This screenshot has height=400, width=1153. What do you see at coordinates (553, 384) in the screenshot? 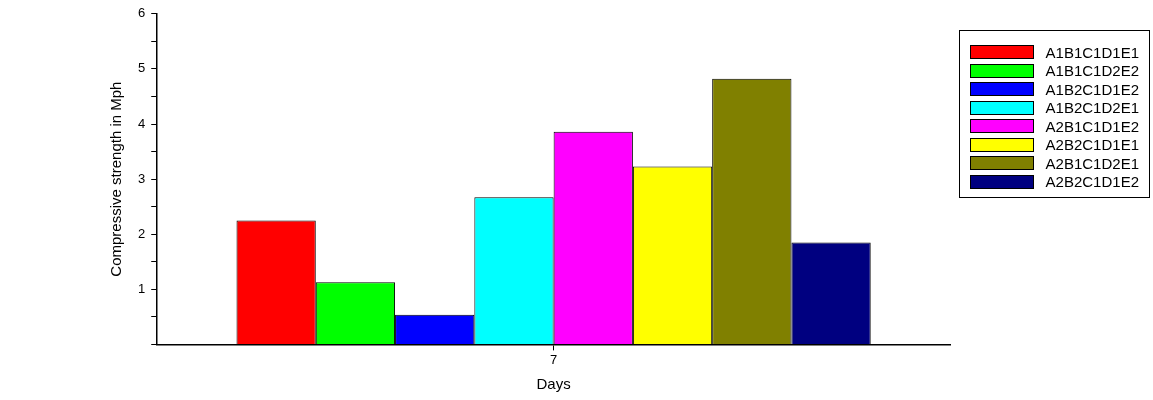
I see `x-axis-title: Days` at bounding box center [553, 384].